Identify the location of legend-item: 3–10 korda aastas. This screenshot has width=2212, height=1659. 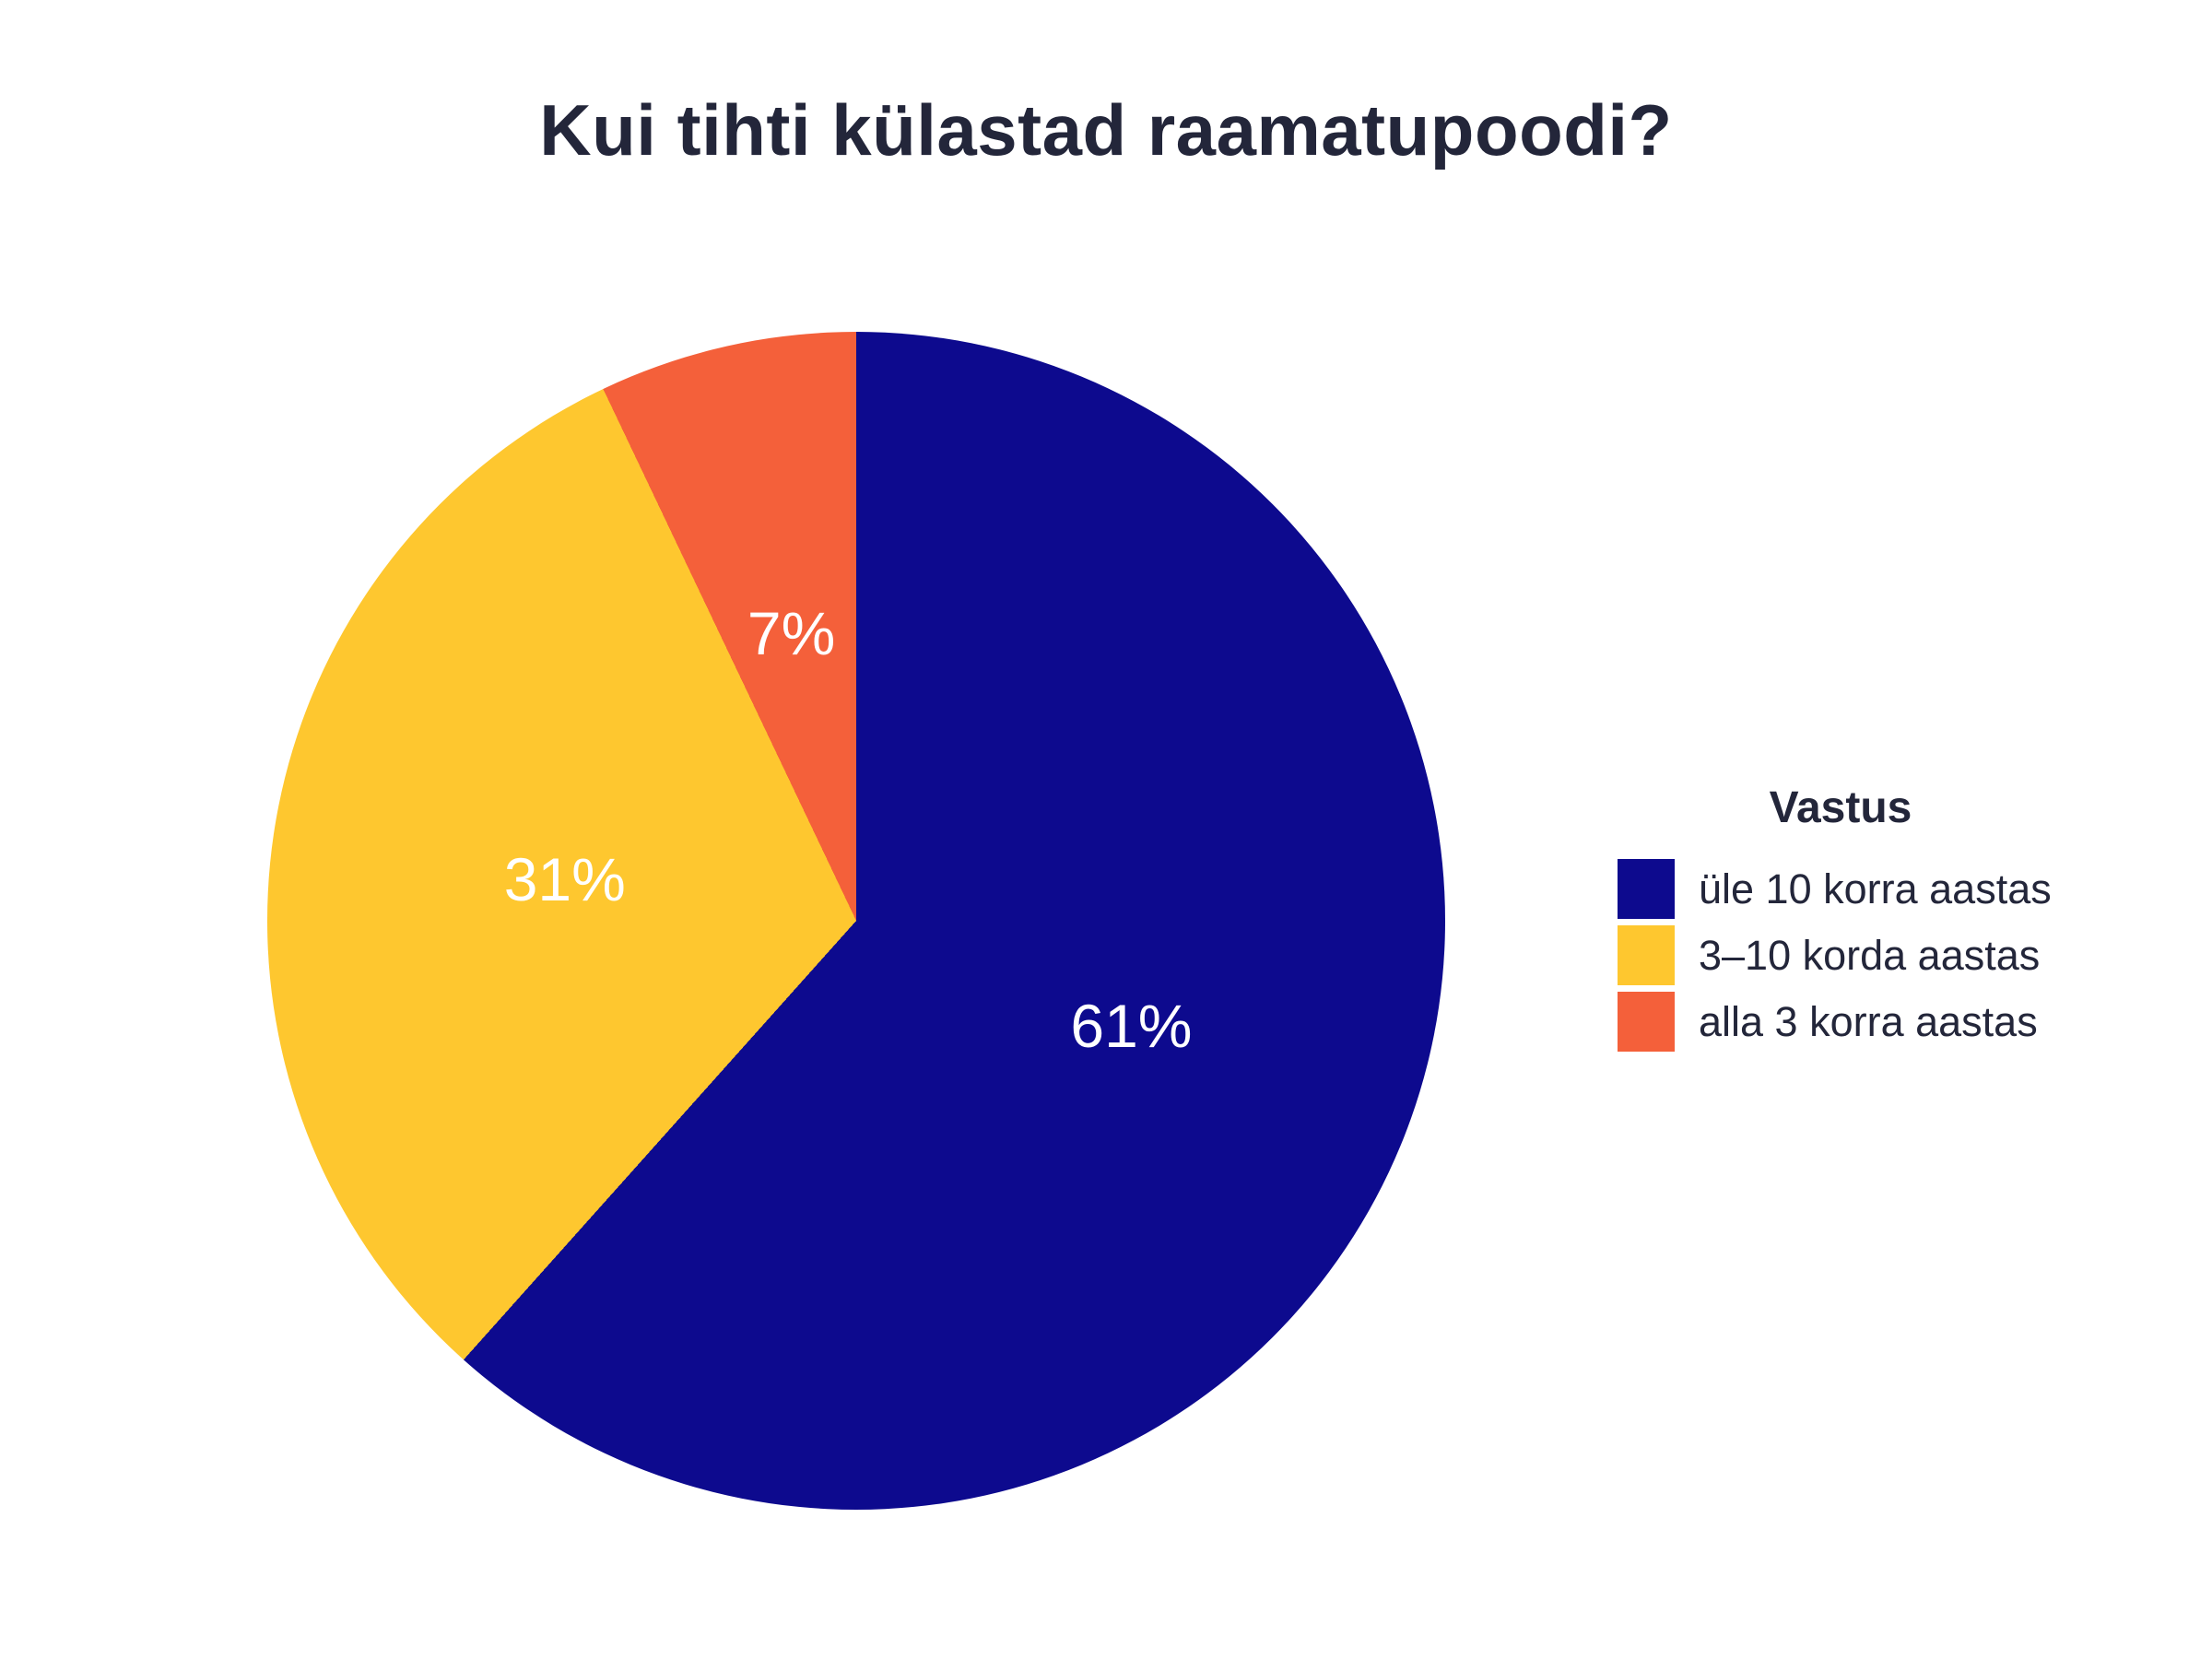
(1841, 955).